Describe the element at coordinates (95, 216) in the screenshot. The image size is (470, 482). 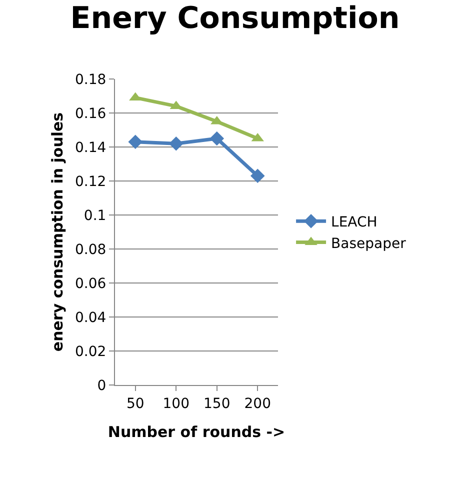
I see `y-tick-label: 0.1` at that location.